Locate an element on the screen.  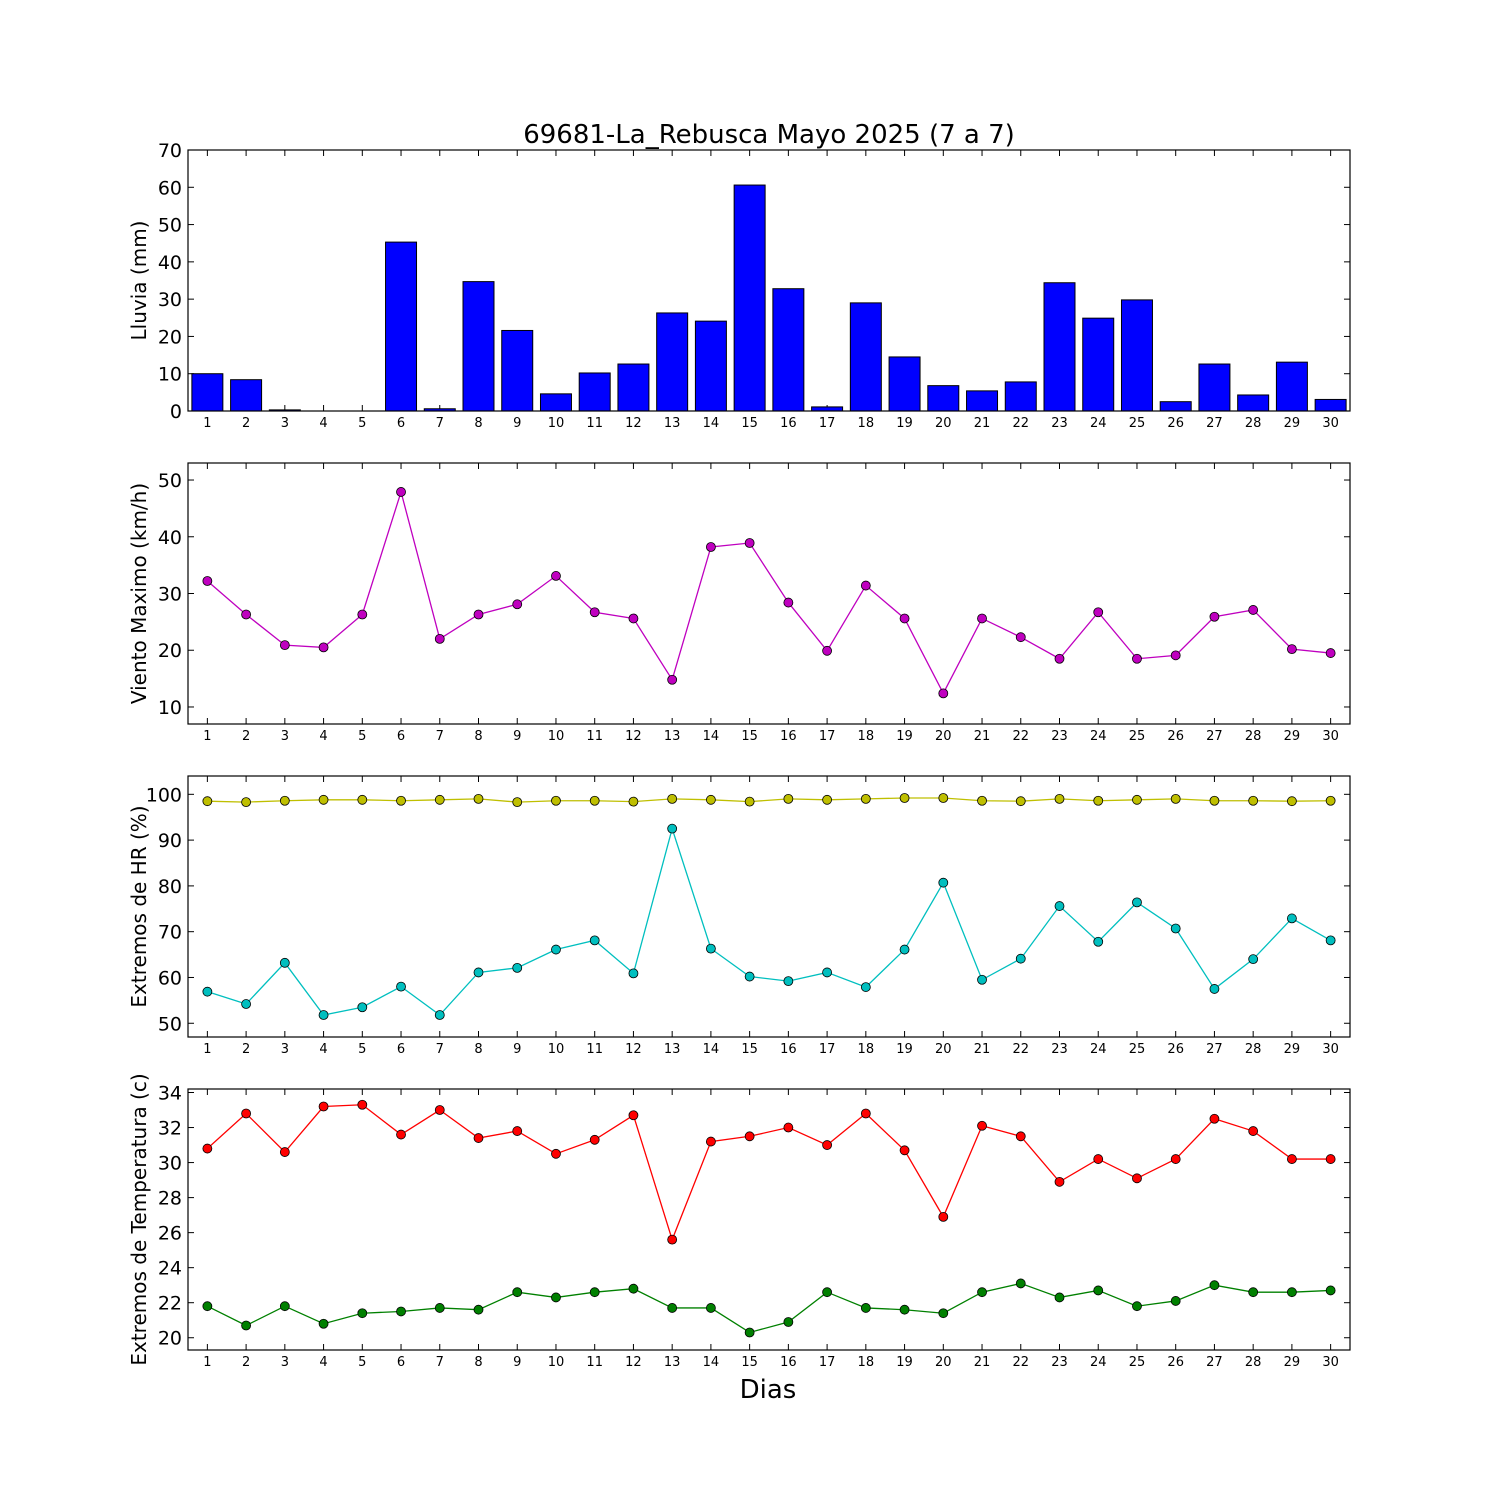
y-tick-label: 30 is located at coordinates (170, 1164).